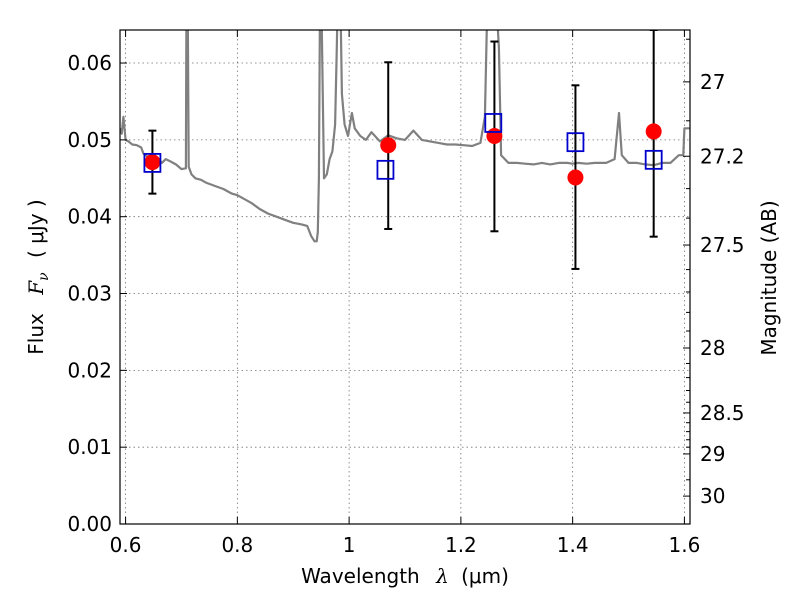 The width and height of the screenshot is (800, 600). I want to click on y2-tick-label: 27, so click(712, 82).